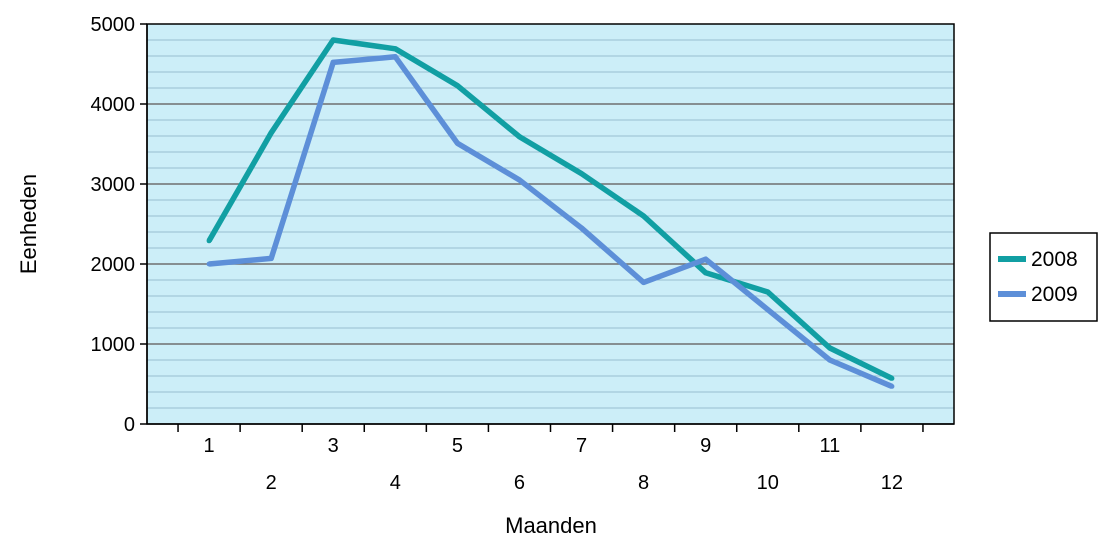 The width and height of the screenshot is (1101, 540). What do you see at coordinates (113, 105) in the screenshot?
I see `y-tick-label: 4000` at bounding box center [113, 105].